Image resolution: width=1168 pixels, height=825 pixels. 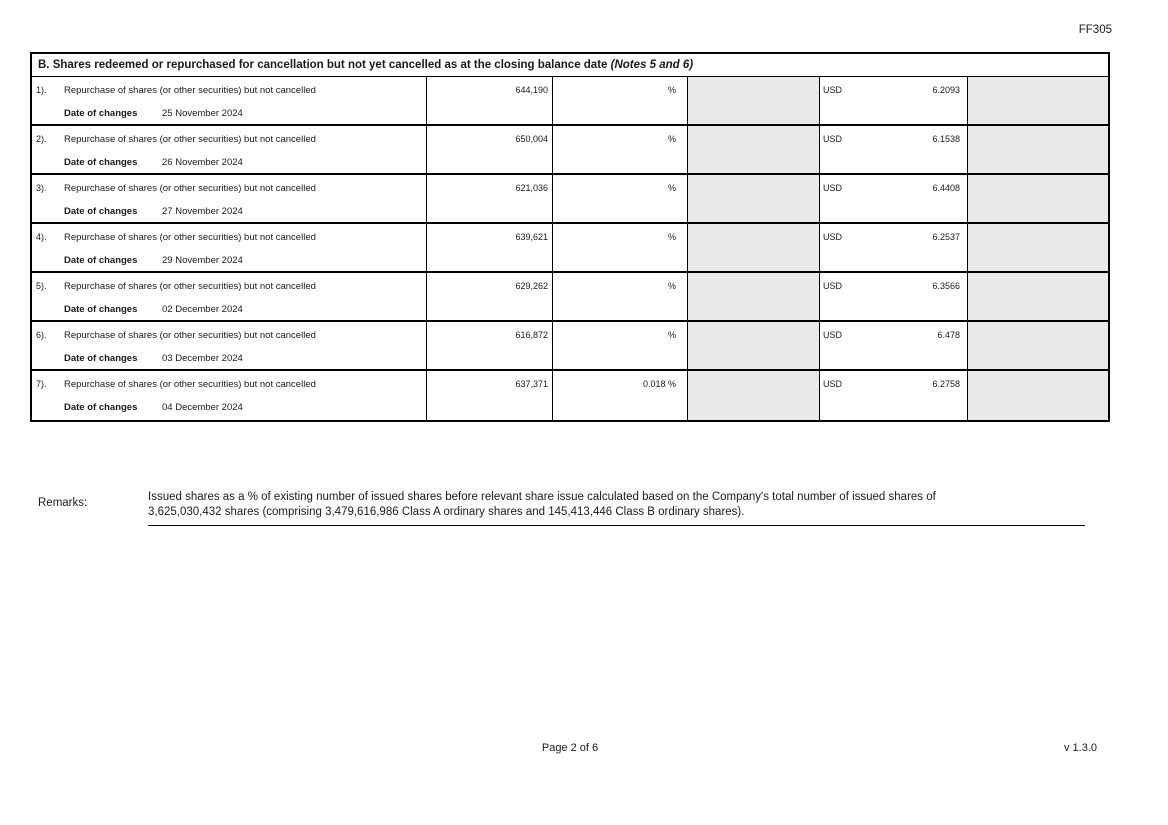 I want to click on price-value: 6.2758, so click(x=946, y=384).